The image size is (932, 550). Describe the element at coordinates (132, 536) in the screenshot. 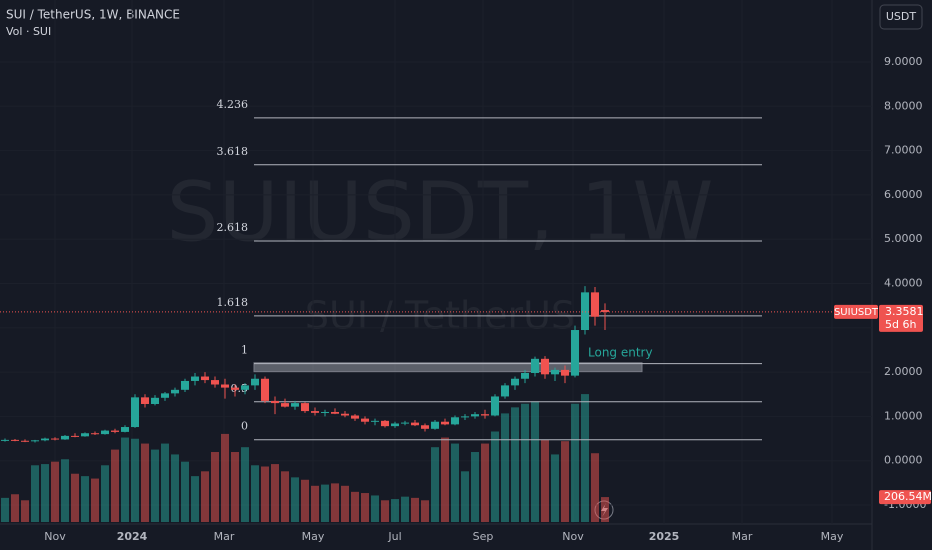

I see `x-tick-label: 2024` at that location.